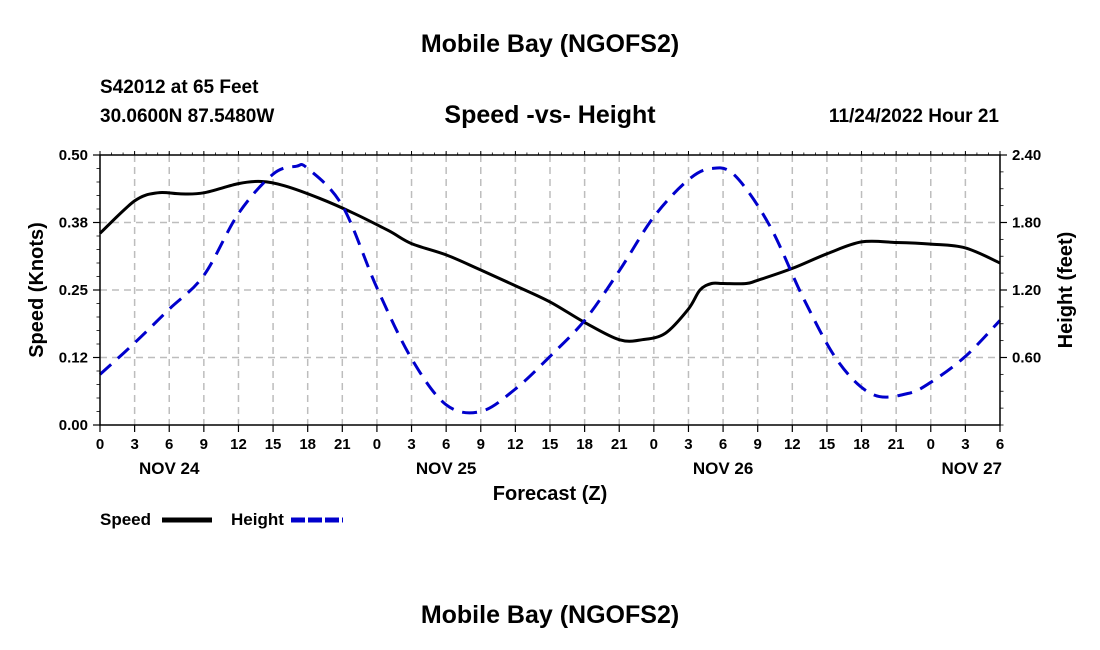 Image resolution: width=1100 pixels, height=650 pixels. Describe the element at coordinates (73, 155) in the screenshot. I see `y-tick-label: 0.50` at that location.